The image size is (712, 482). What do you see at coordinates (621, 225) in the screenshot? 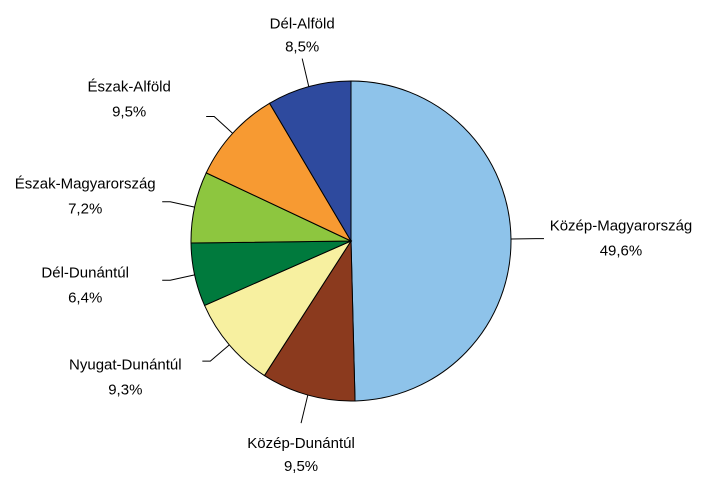
I see `slice-label: Közép-Magyarország` at bounding box center [621, 225].